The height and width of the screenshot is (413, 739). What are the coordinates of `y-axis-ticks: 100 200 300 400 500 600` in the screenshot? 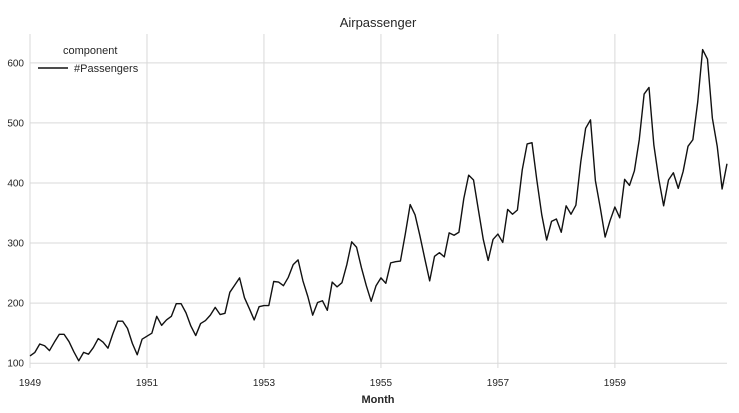 It's located at (15, 213).